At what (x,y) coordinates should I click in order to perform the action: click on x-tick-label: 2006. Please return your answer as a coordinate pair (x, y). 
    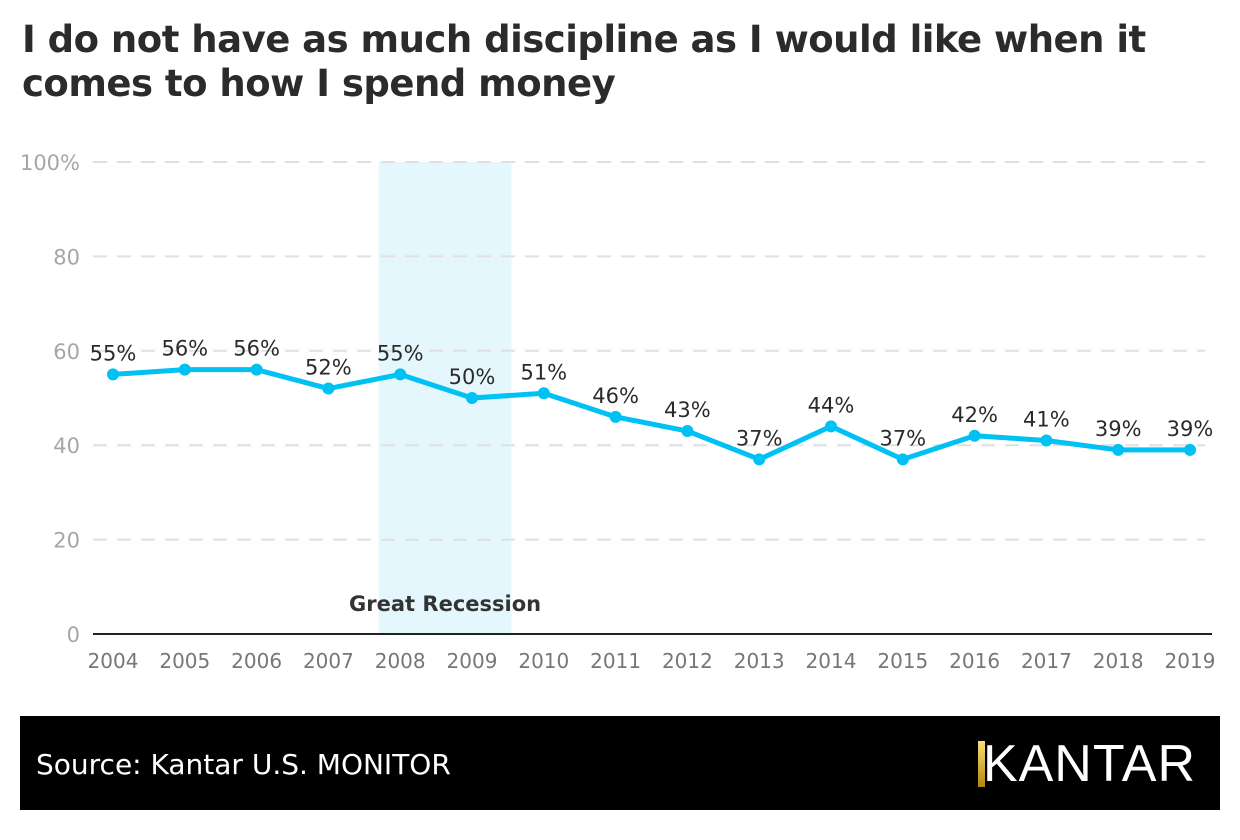
    Looking at the image, I should click on (256, 661).